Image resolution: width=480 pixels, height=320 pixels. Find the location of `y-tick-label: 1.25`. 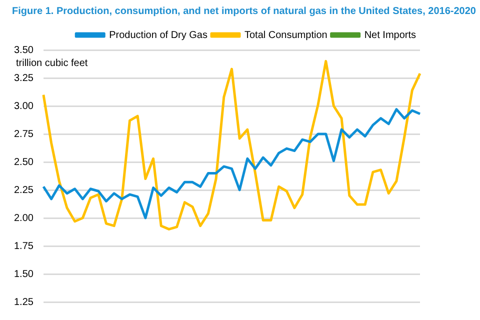

y-tick-label: 1.25 is located at coordinates (24, 302).